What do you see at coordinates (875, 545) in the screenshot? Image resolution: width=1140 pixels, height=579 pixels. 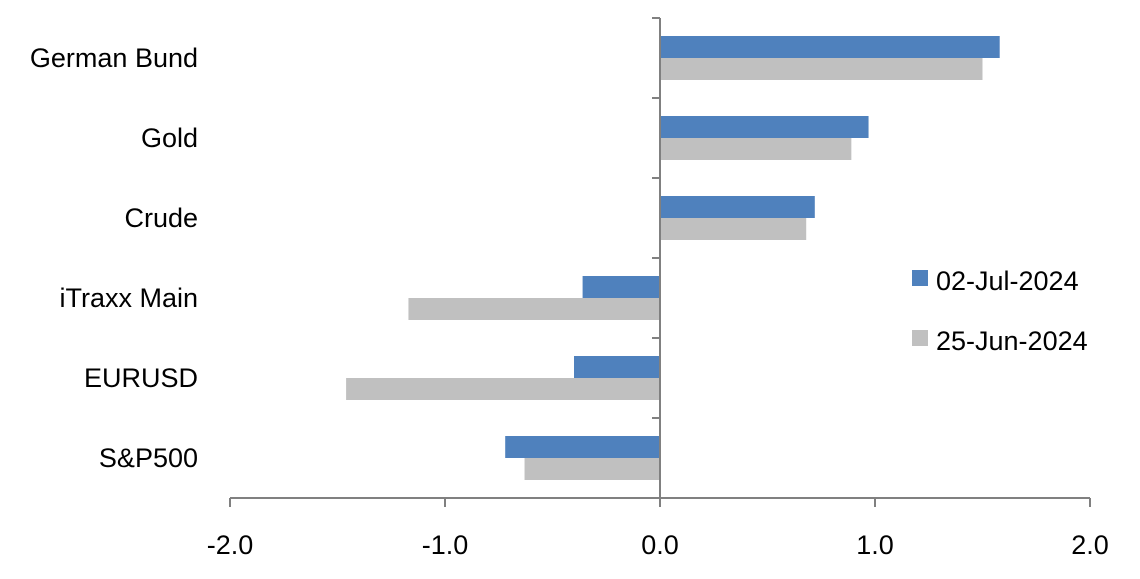 I see `x-tick-label: 1.0` at bounding box center [875, 545].